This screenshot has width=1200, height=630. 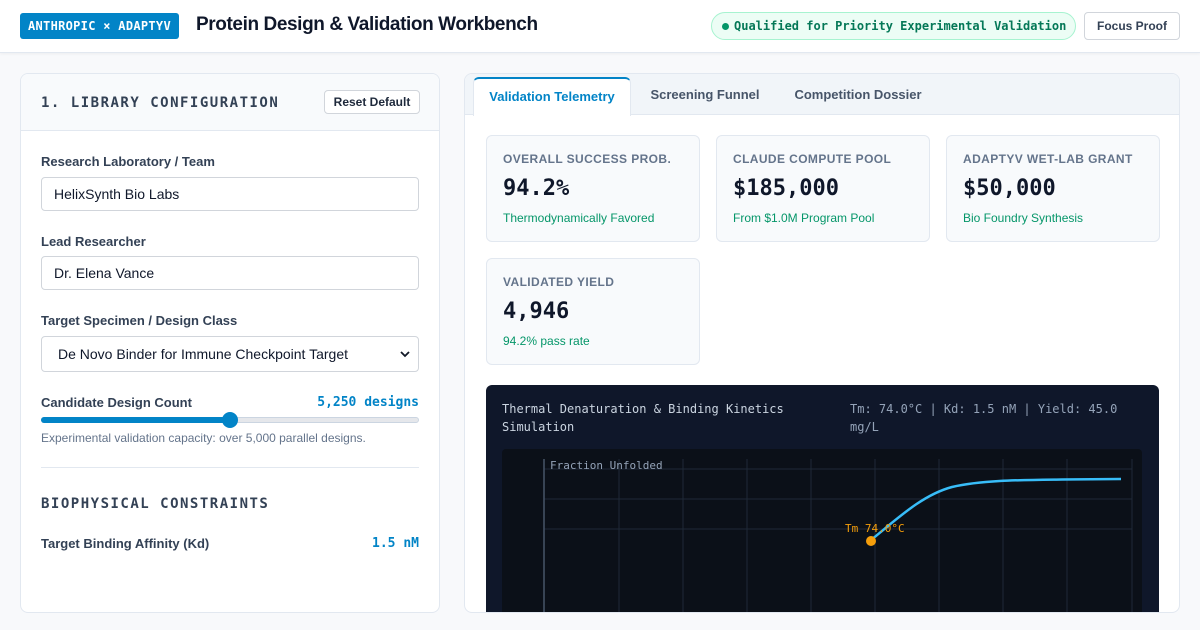 What do you see at coordinates (405, 354) in the screenshot?
I see `chevron-down-icon` at bounding box center [405, 354].